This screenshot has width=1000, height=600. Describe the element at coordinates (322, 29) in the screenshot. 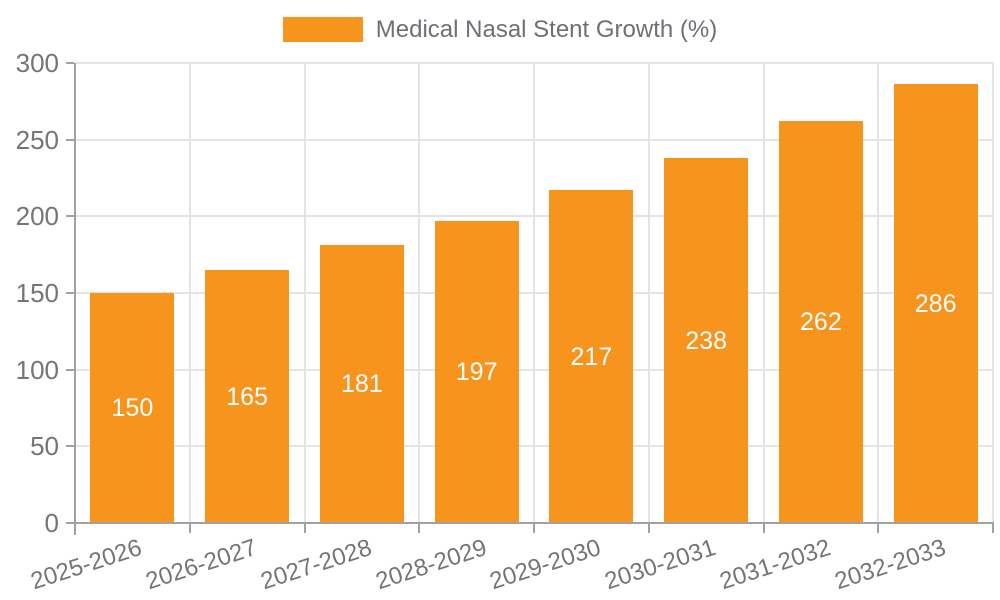

I see `legend-swatch` at that location.